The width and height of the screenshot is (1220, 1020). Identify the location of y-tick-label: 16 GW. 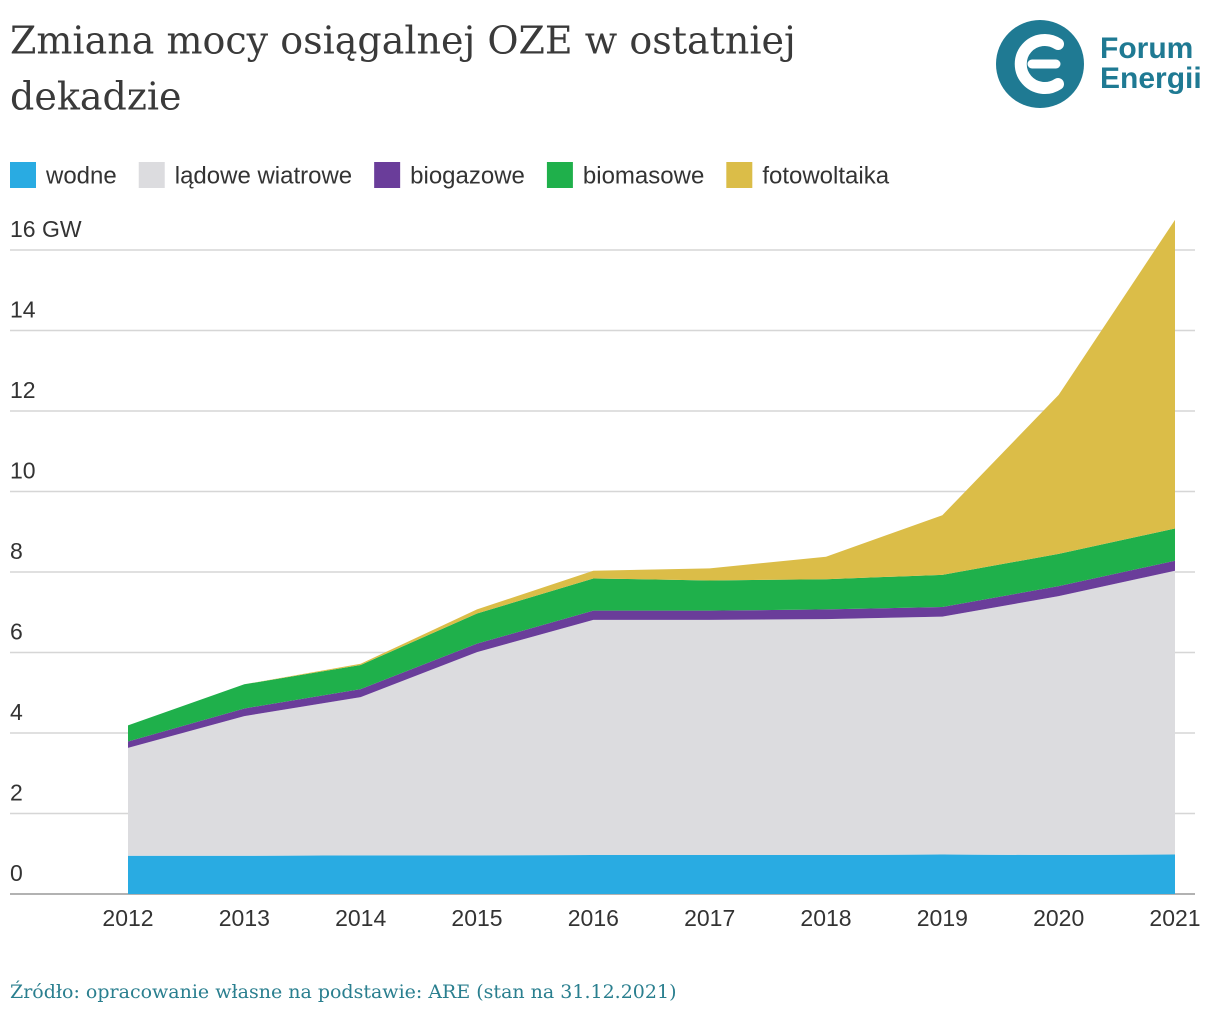
(46, 229).